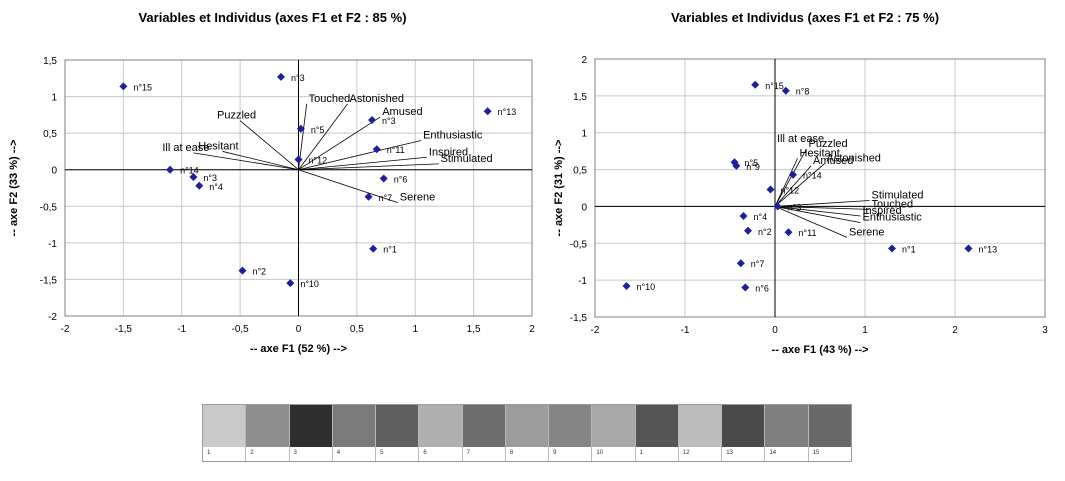 Image resolution: width=1065 pixels, height=481 pixels. Describe the element at coordinates (124, 329) in the screenshot. I see `x-tick-label: -1,5` at that location.